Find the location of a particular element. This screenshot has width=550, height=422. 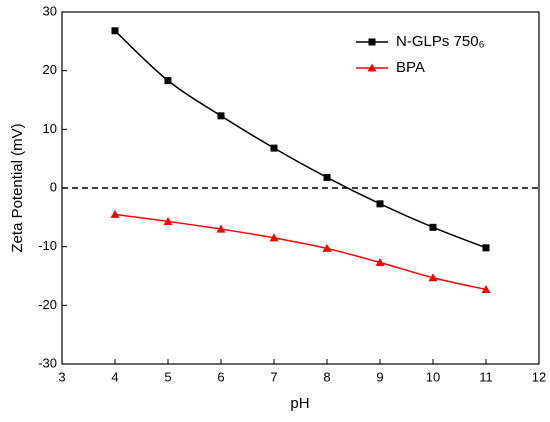

x-tick-label: 12 is located at coordinates (539, 376).